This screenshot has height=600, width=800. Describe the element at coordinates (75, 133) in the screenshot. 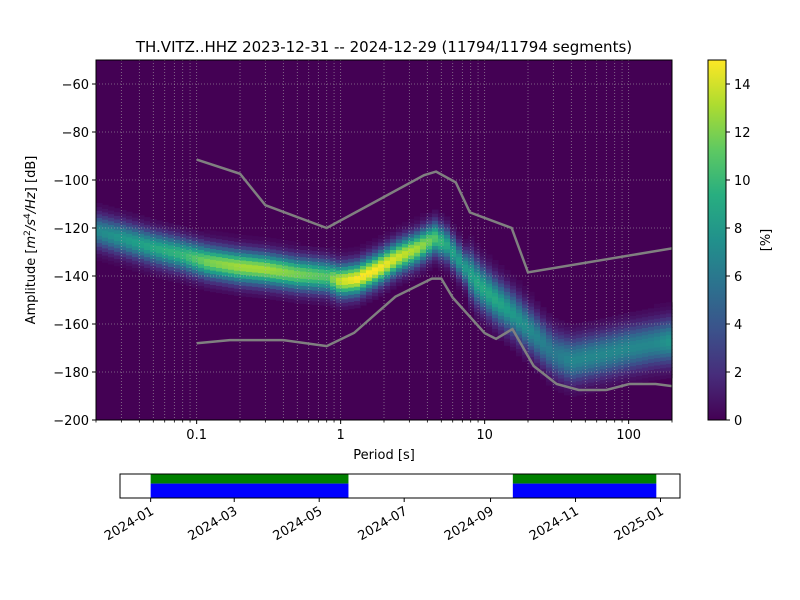

I see `y-tick-label: −80` at that location.